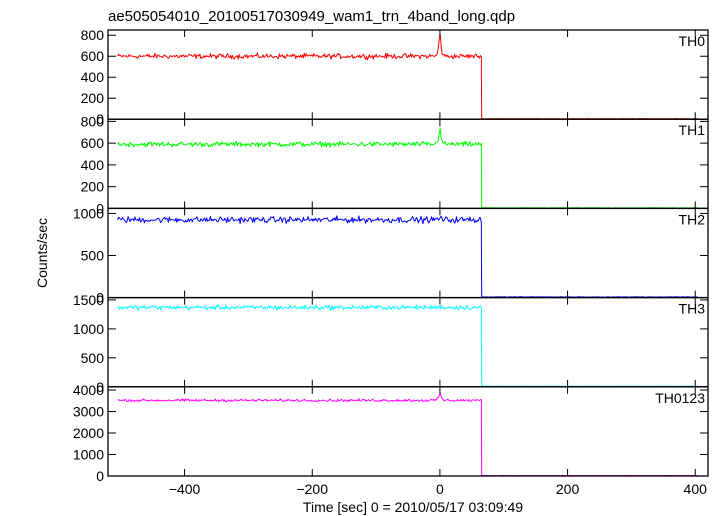 The width and height of the screenshot is (718, 516). I want to click on series-line-th0, so click(408, 76).